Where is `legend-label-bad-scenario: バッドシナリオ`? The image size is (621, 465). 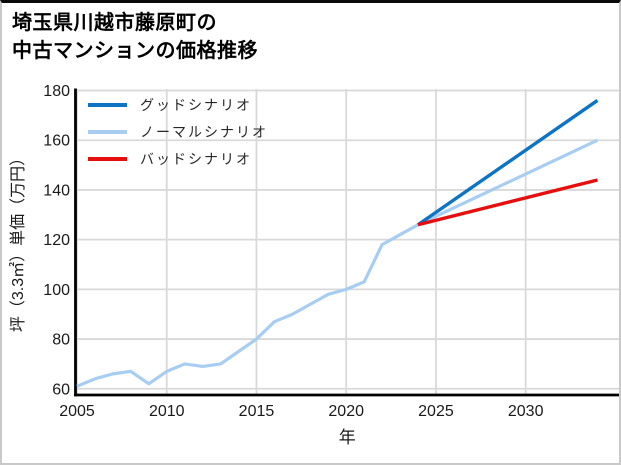 legend-label-bad-scenario: バッドシナリオ is located at coordinates (196, 158).